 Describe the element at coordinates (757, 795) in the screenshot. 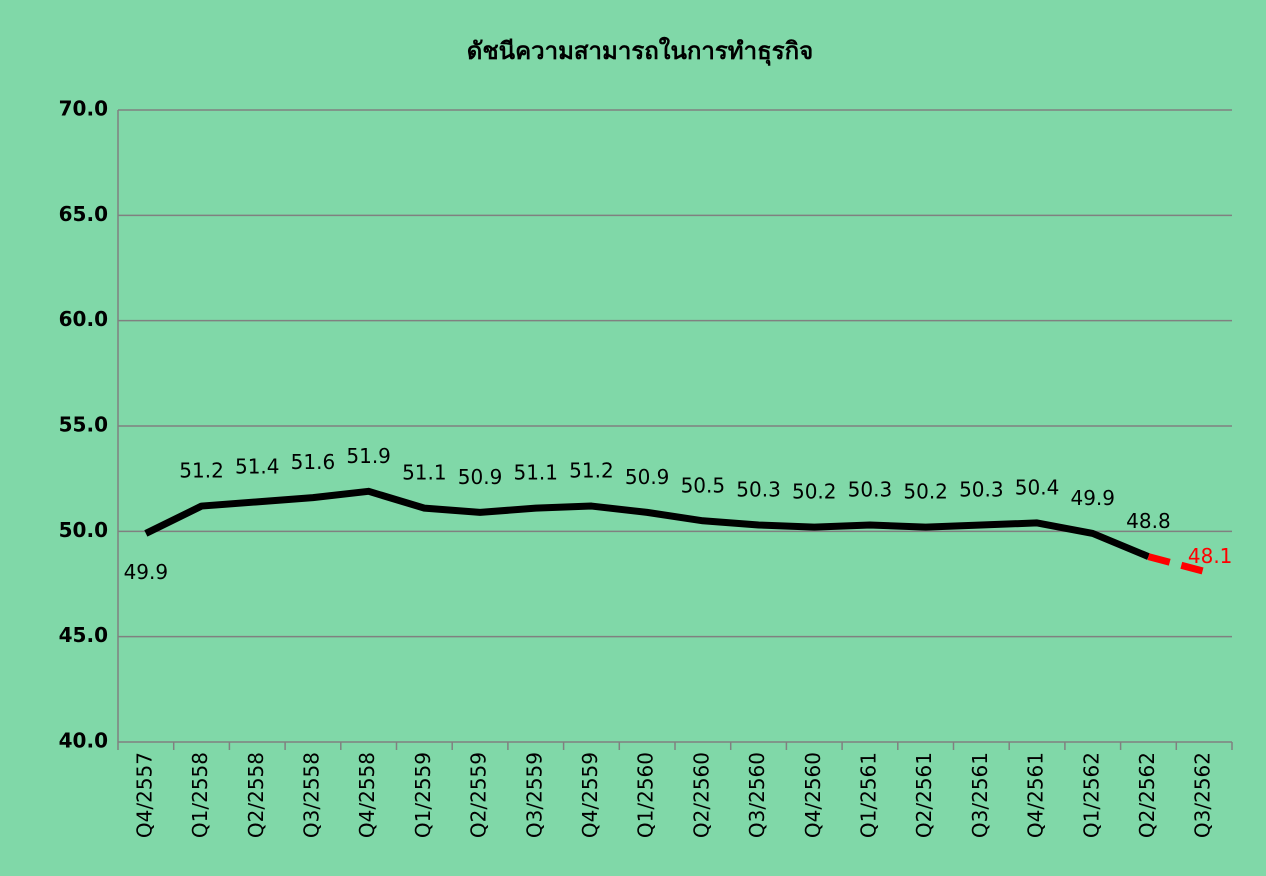

I see `x-tick-label: Q3/2560` at that location.